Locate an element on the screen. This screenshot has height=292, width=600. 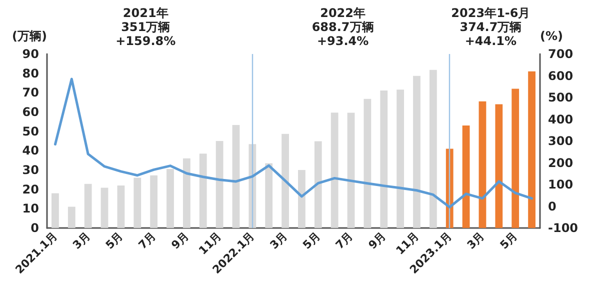
y2-tick-label: 200 is located at coordinates (561, 163).